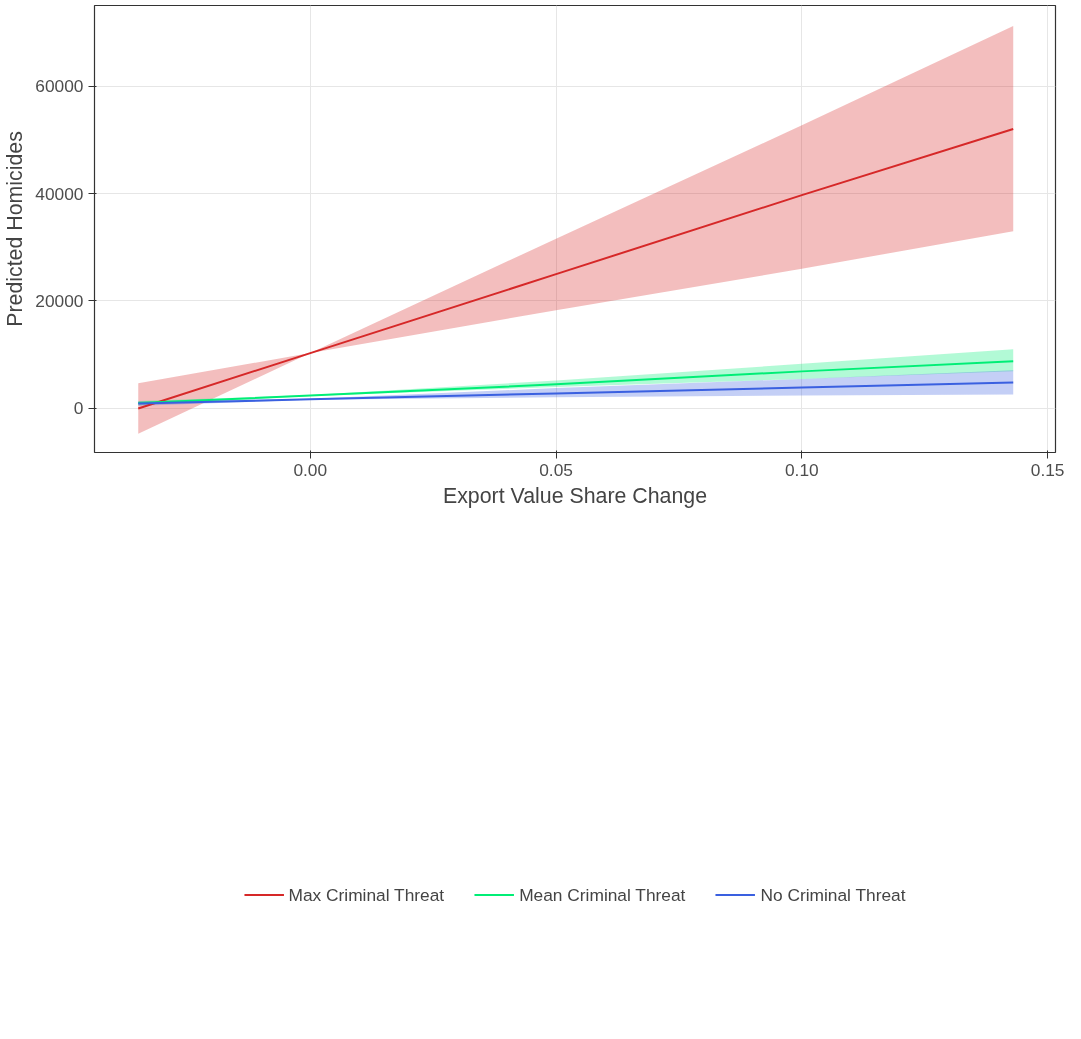  I want to click on x-axis-title: Export Value Share Change, so click(575, 495).